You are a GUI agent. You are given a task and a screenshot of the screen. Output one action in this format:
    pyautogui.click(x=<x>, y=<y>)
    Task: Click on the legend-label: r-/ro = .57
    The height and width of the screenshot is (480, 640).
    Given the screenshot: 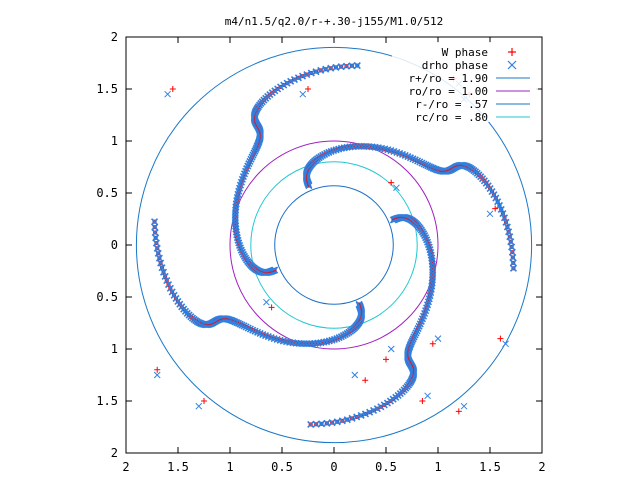 What is the action you would take?
    pyautogui.click(x=451, y=104)
    